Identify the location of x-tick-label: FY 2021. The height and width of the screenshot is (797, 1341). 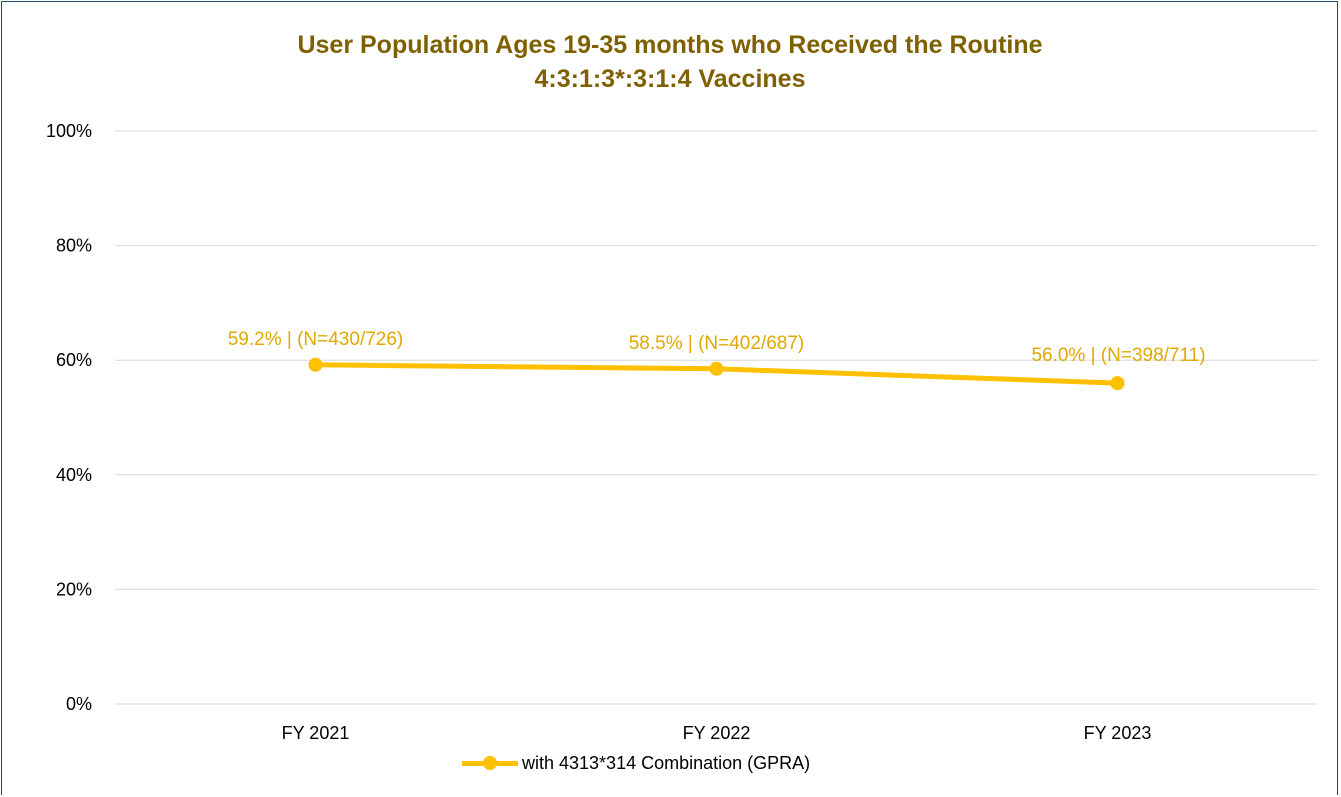
(316, 733).